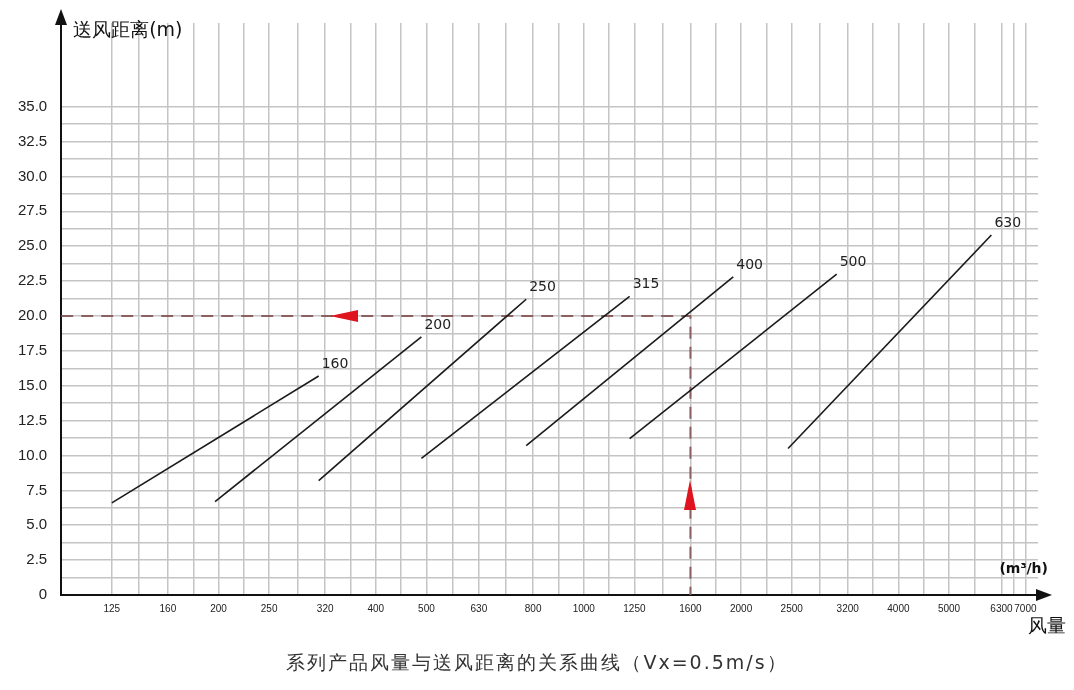  I want to click on x-tick-label: 6300, so click(1002, 608).